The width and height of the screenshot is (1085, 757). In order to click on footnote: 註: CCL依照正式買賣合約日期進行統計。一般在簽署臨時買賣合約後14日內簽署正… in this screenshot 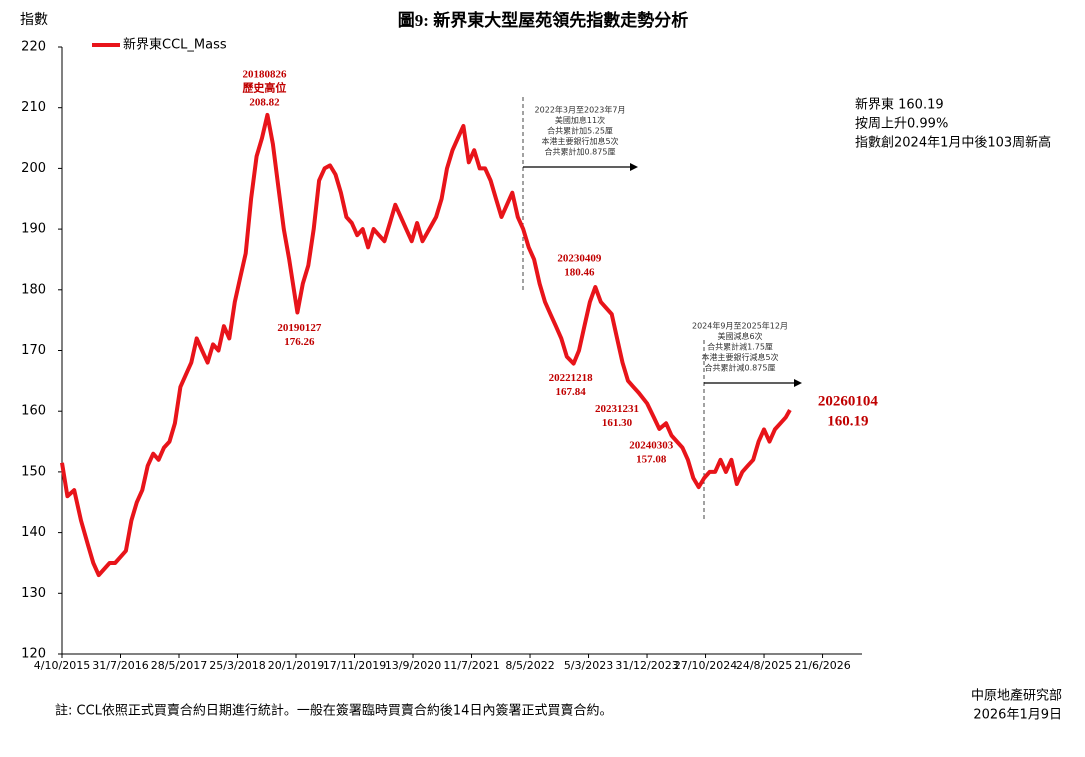, I will do `click(333, 711)`.